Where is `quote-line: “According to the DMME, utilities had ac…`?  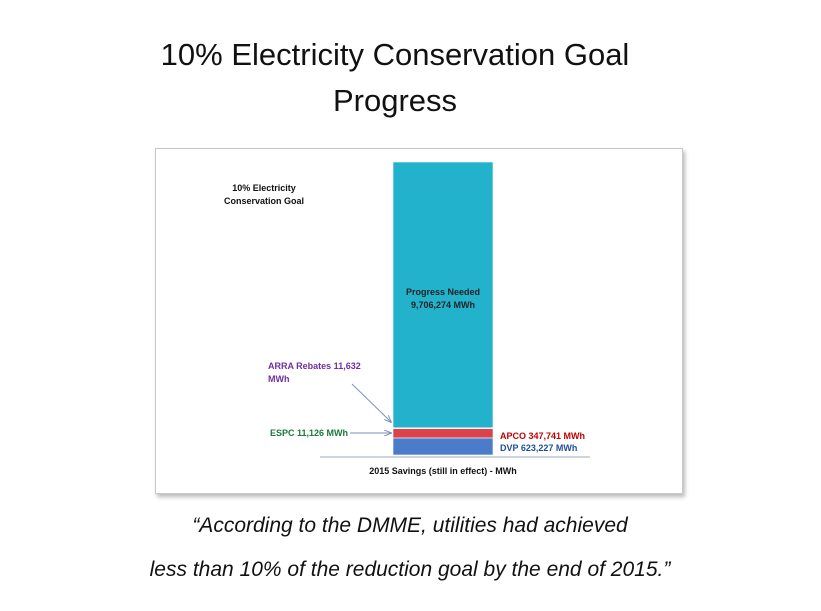 quote-line: “According to the DMME, utilities had ac… is located at coordinates (410, 525).